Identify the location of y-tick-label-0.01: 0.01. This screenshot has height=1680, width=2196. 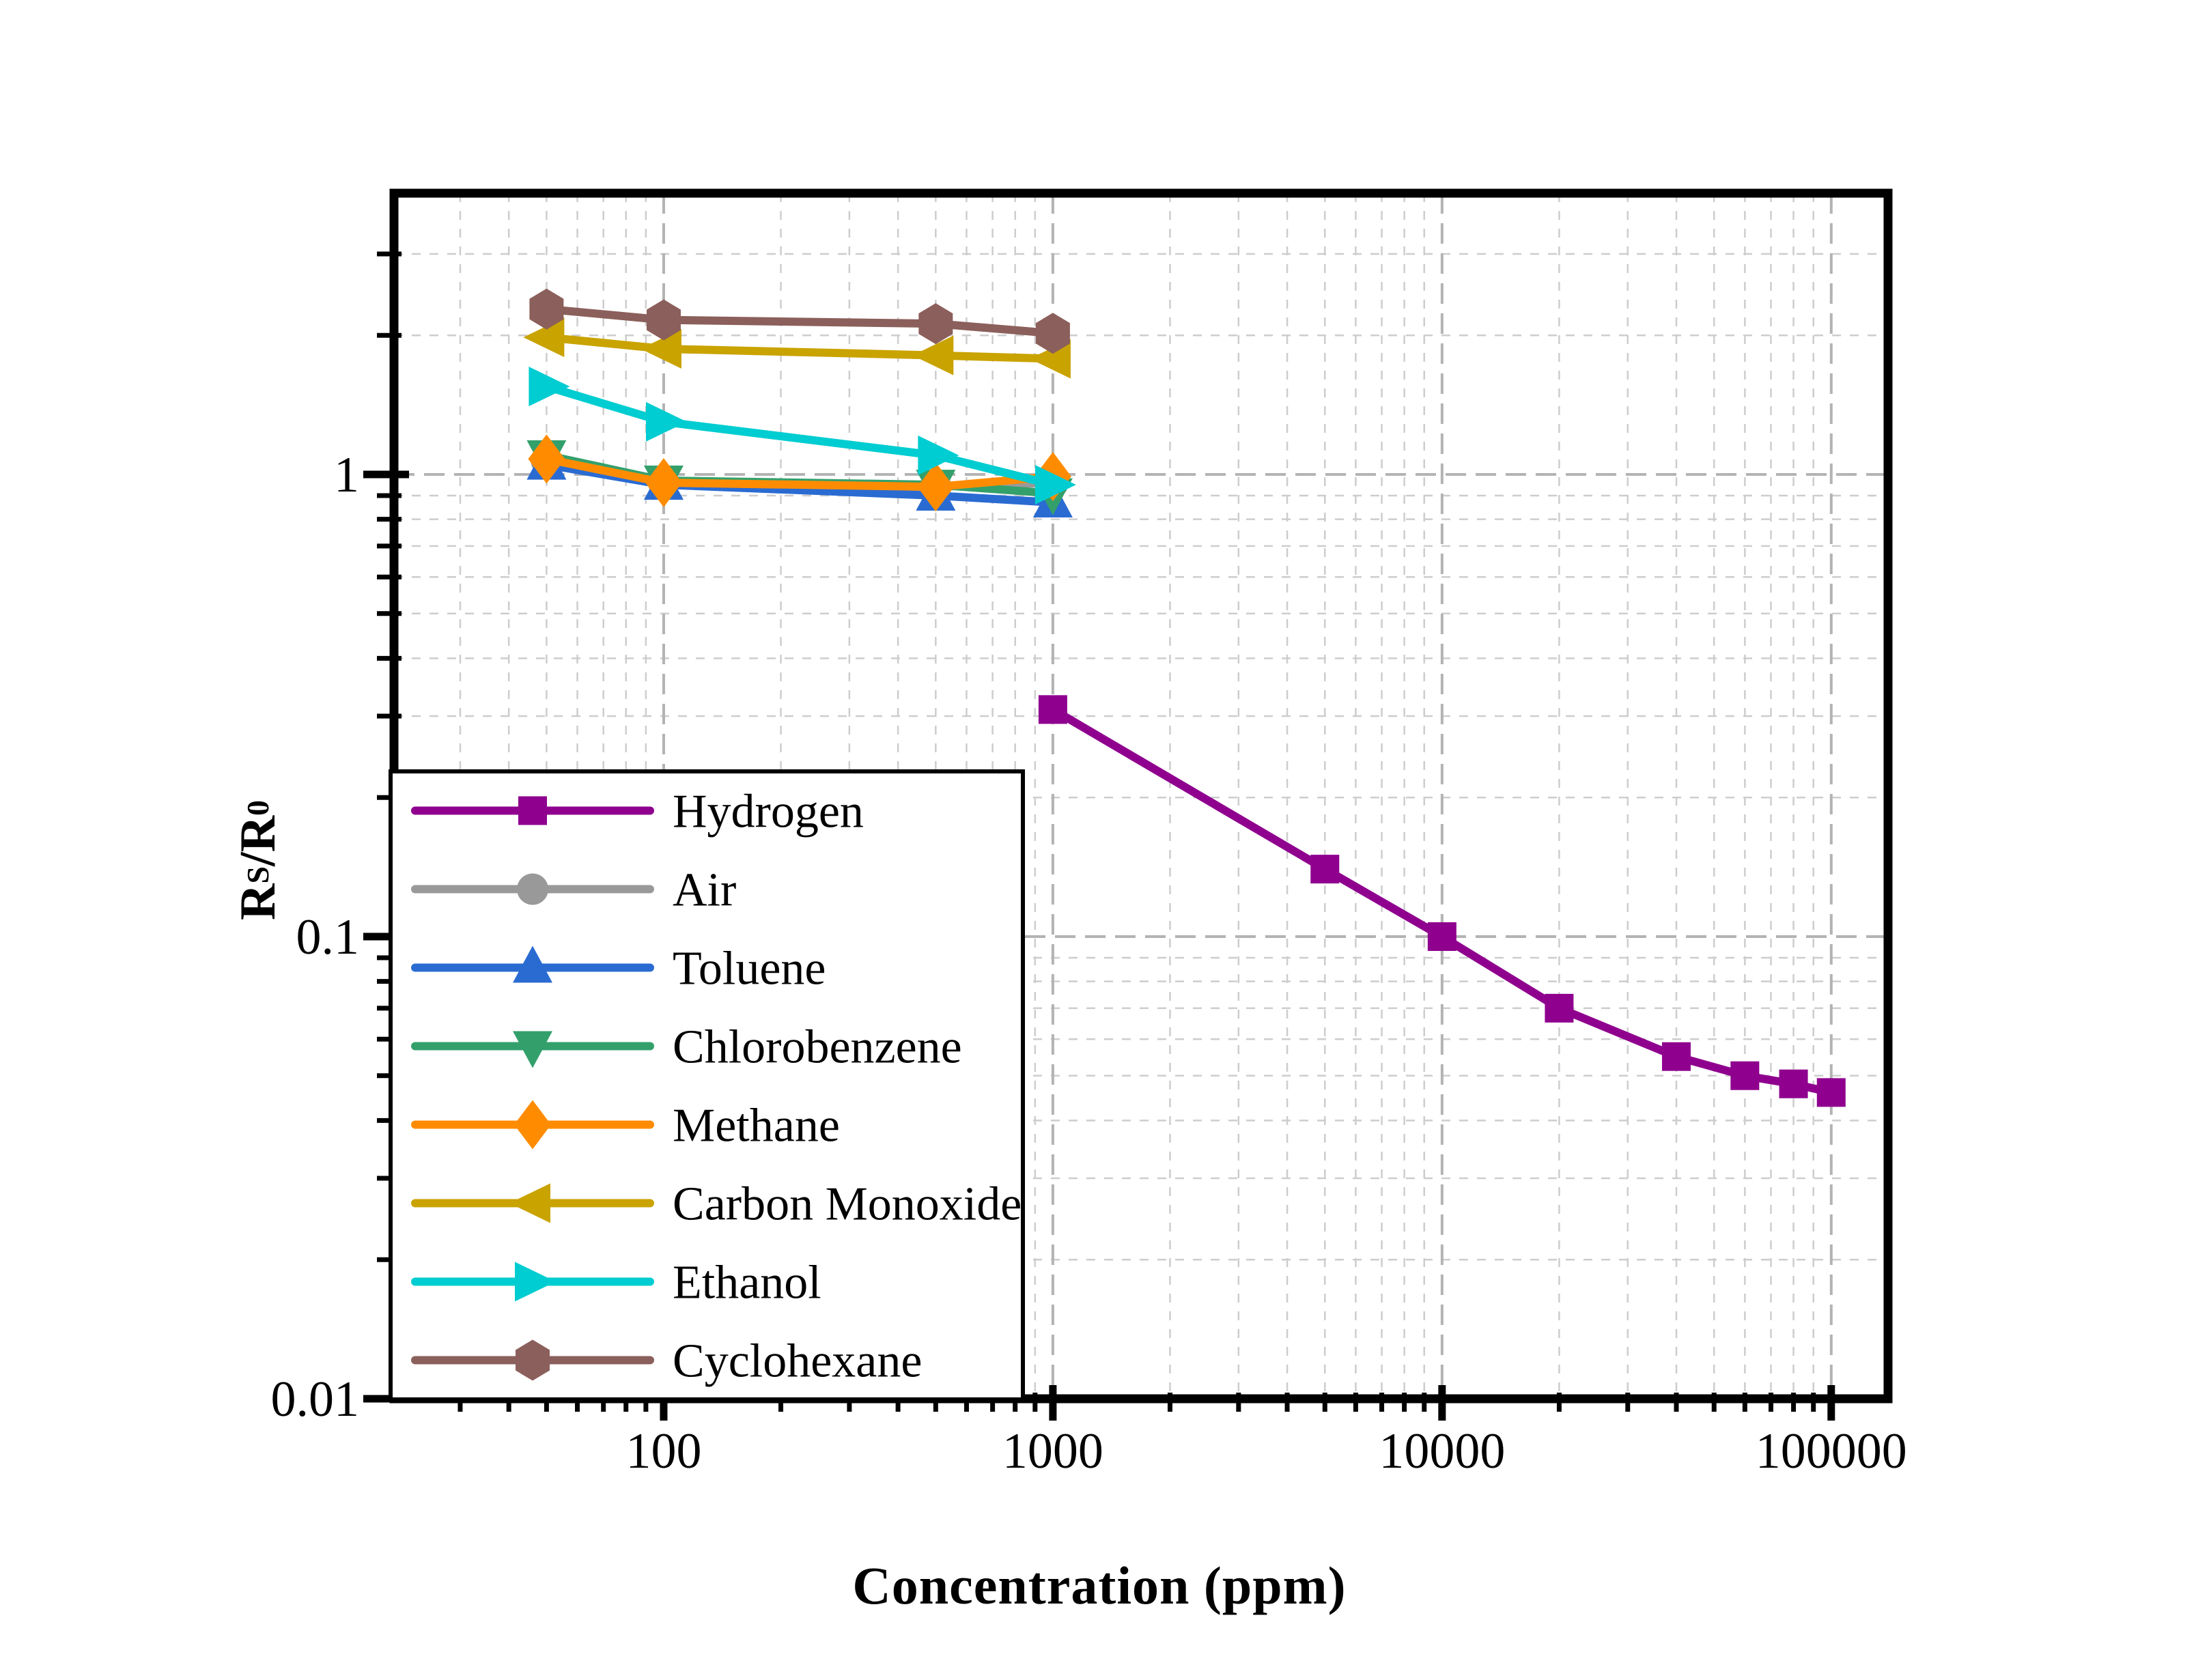
(315, 1399).